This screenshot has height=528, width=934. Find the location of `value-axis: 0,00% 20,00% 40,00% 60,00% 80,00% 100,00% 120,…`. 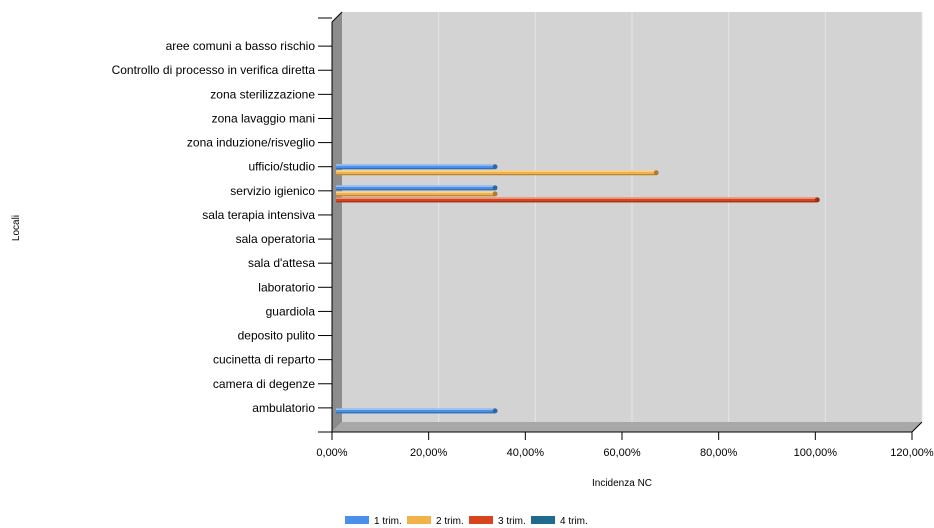

value-axis: 0,00% 20,00% 40,00% 60,00% 80,00% 100,00% 120,… is located at coordinates (625, 445).